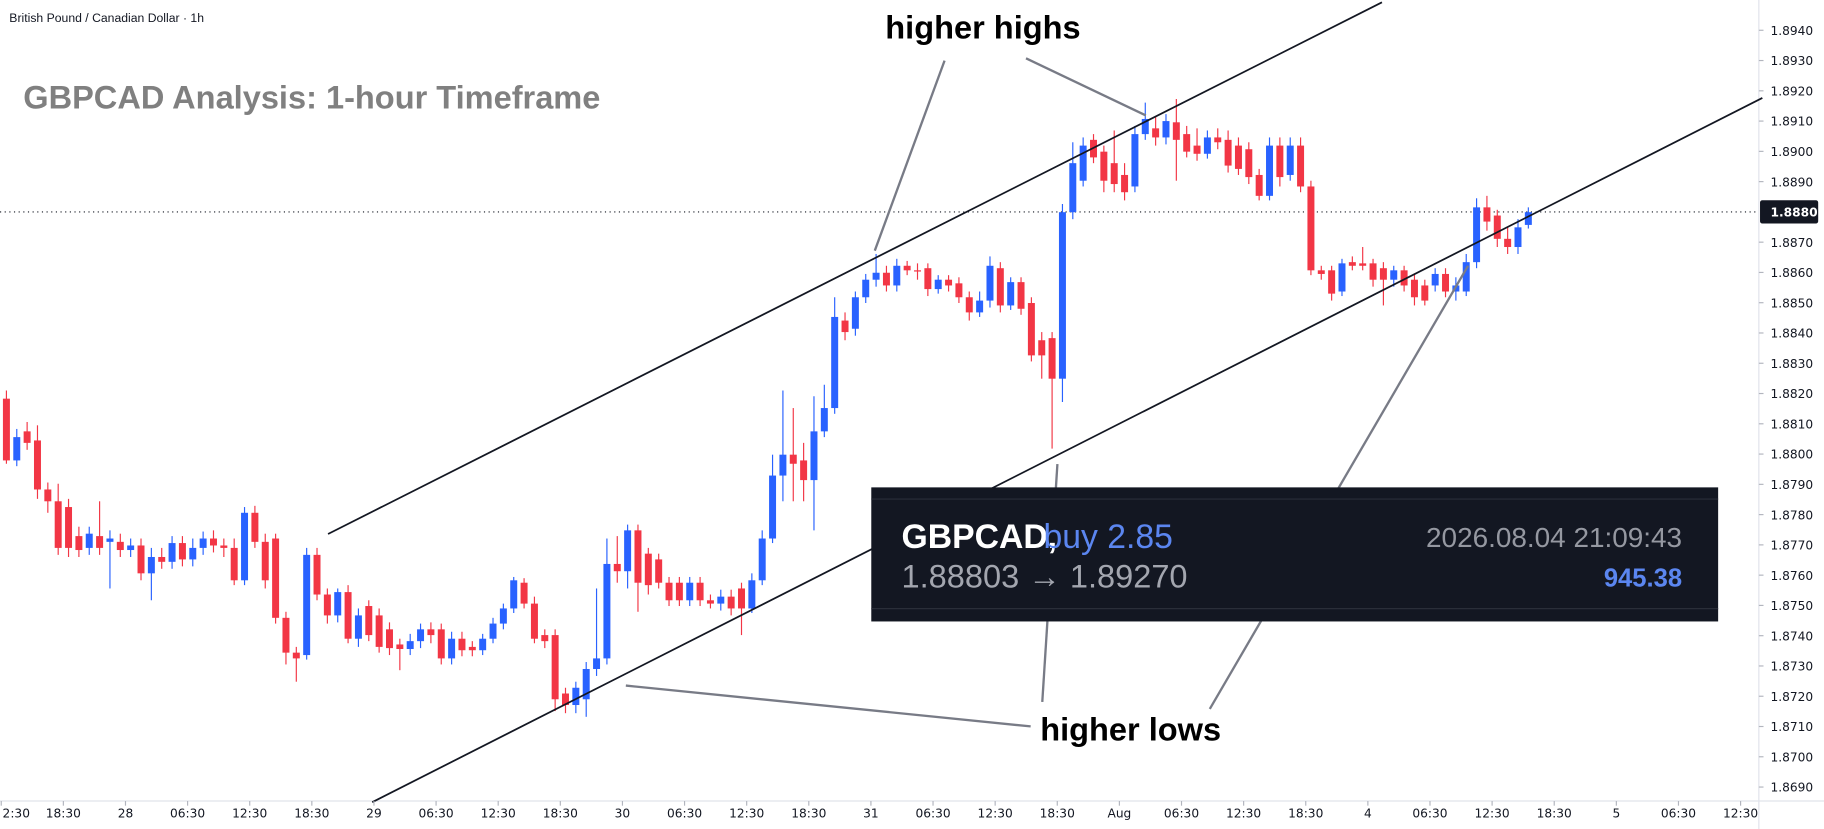  Describe the element at coordinates (1791, 636) in the screenshot. I see `y-tick-label: 1.8740` at that location.